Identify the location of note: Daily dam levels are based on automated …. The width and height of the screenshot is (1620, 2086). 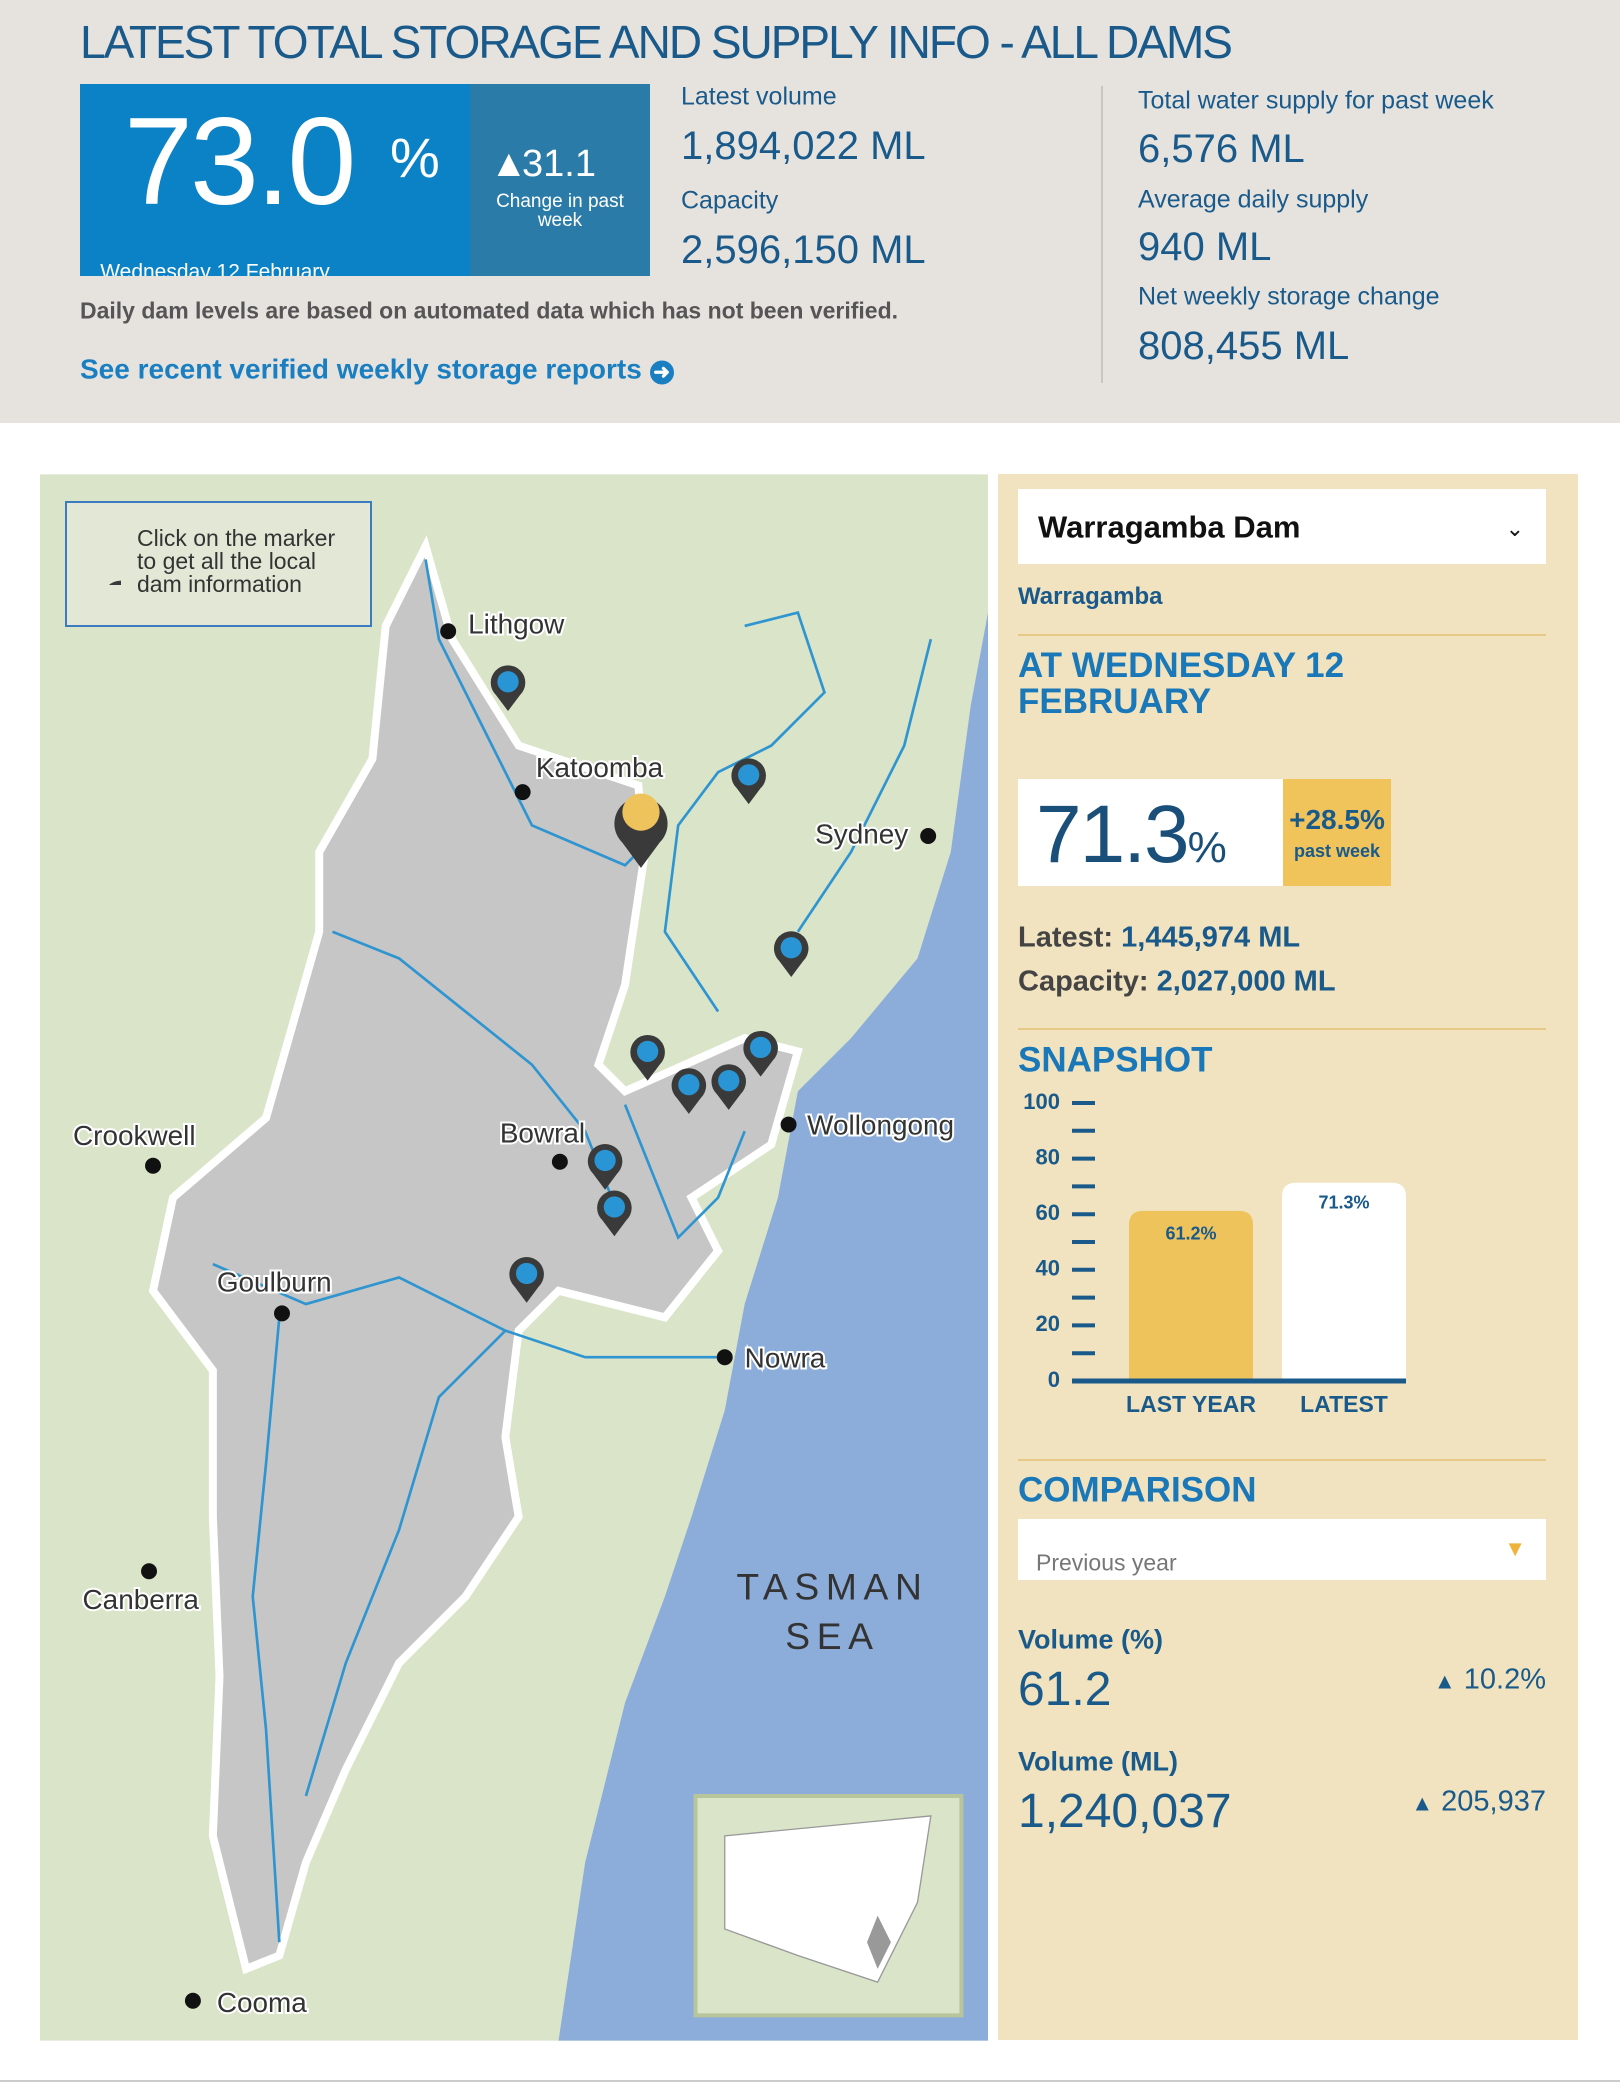
(489, 310).